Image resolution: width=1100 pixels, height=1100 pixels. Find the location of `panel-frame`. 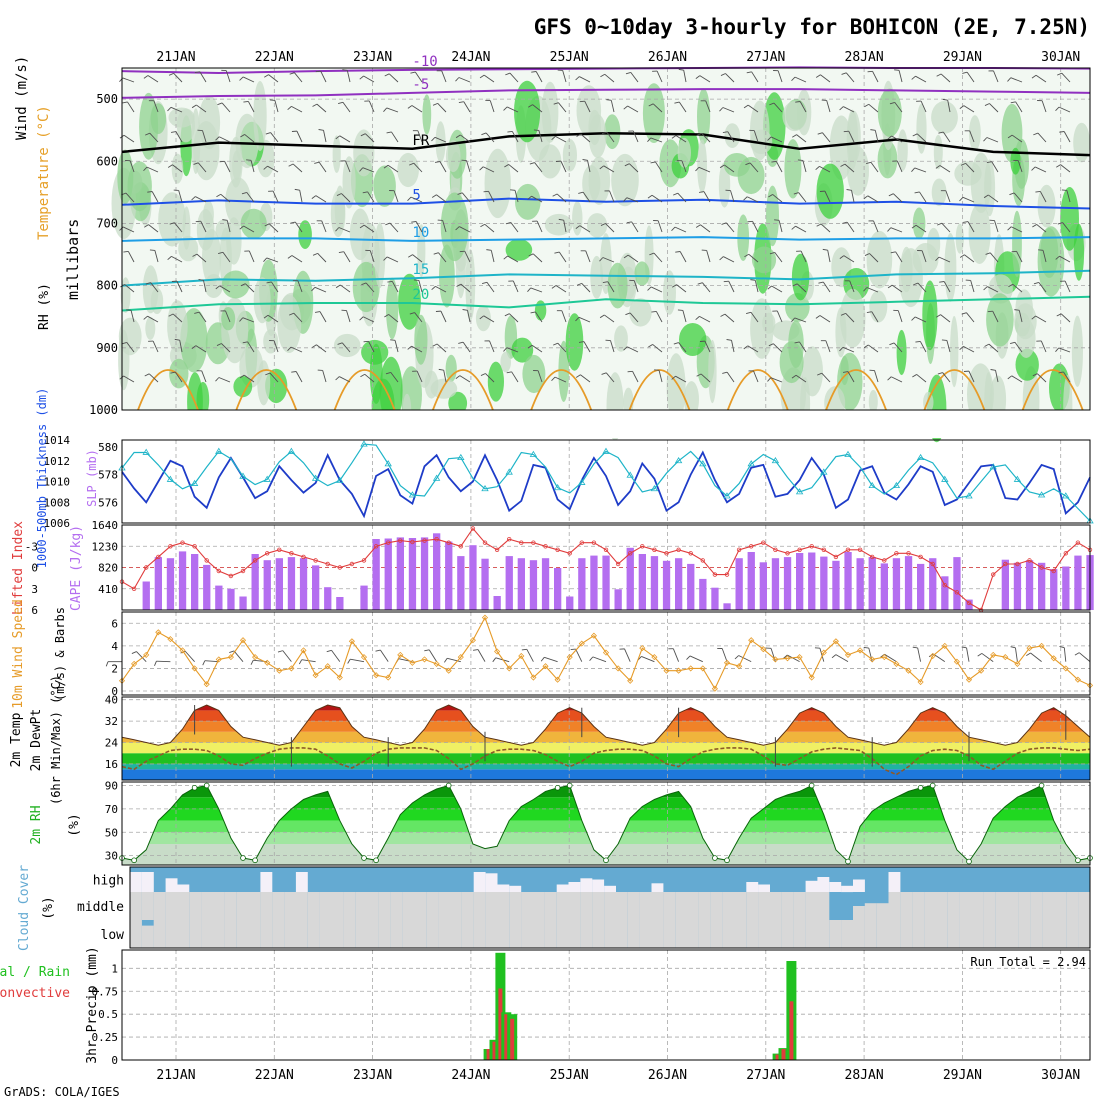

panel-frame is located at coordinates (606, 481).